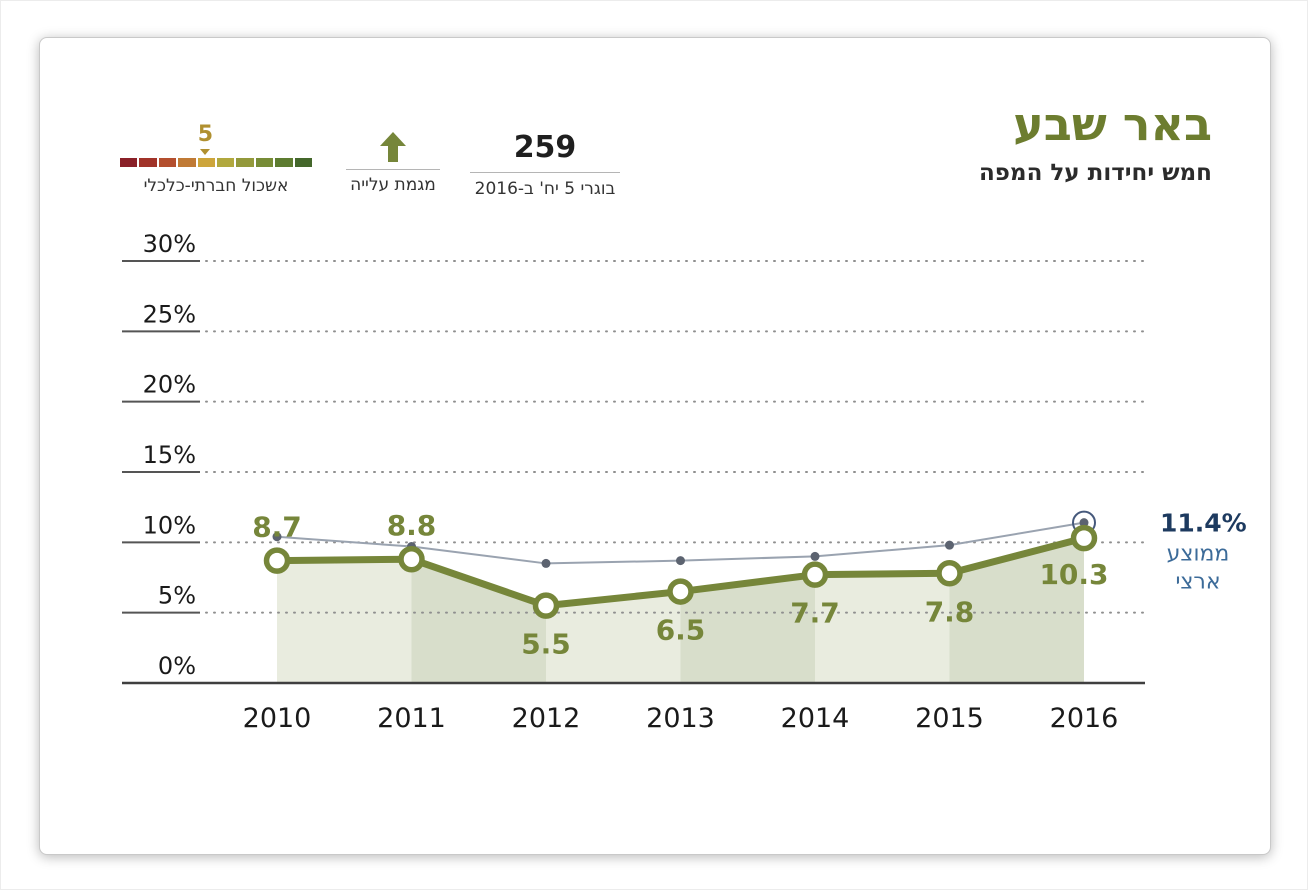  What do you see at coordinates (169, 385) in the screenshot?
I see `y-tick-label: 20%` at bounding box center [169, 385].